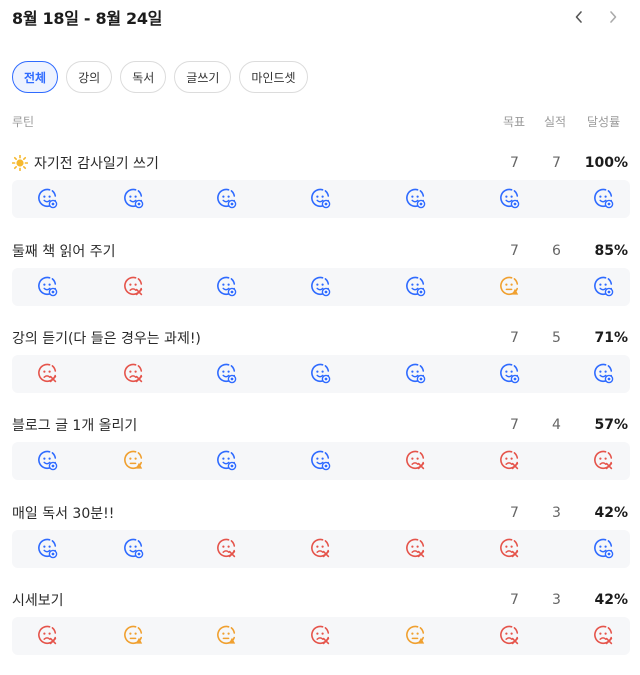 The height and width of the screenshot is (675, 640). Describe the element at coordinates (96, 164) in the screenshot. I see `routine-name-text: 자기전 감사일기 쓰기` at that location.